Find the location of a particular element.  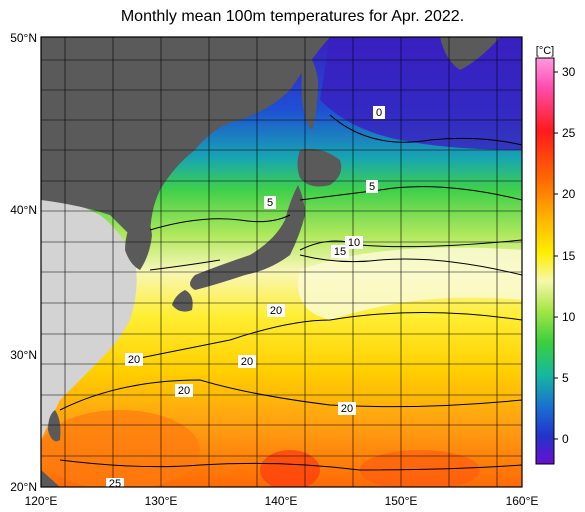

colorbar-ticks is located at coordinates (556, 255).